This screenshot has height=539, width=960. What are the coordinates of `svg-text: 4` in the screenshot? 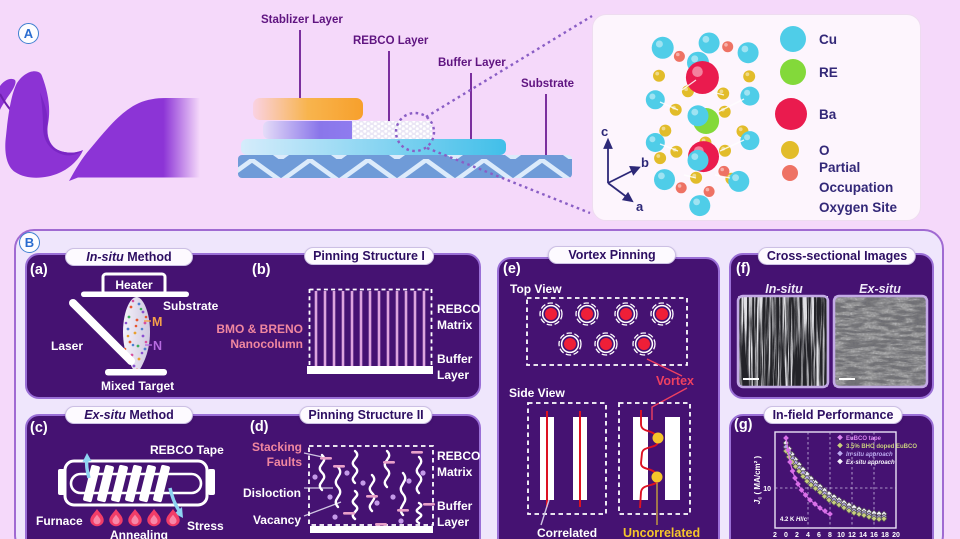 It's located at (808, 535).